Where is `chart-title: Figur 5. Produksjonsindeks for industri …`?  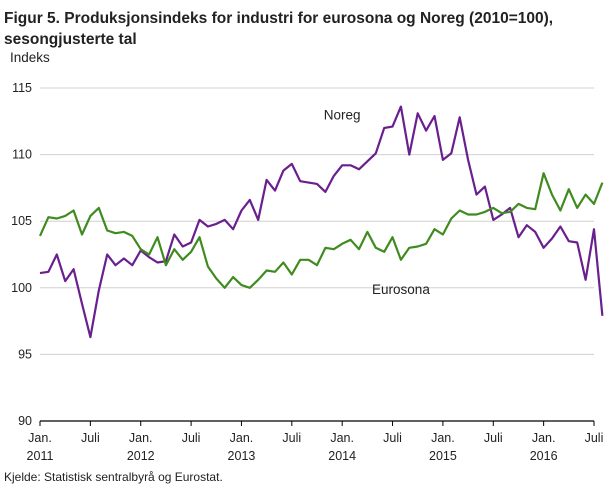 chart-title: Figur 5. Produksjonsindeks for industri … is located at coordinates (279, 29).